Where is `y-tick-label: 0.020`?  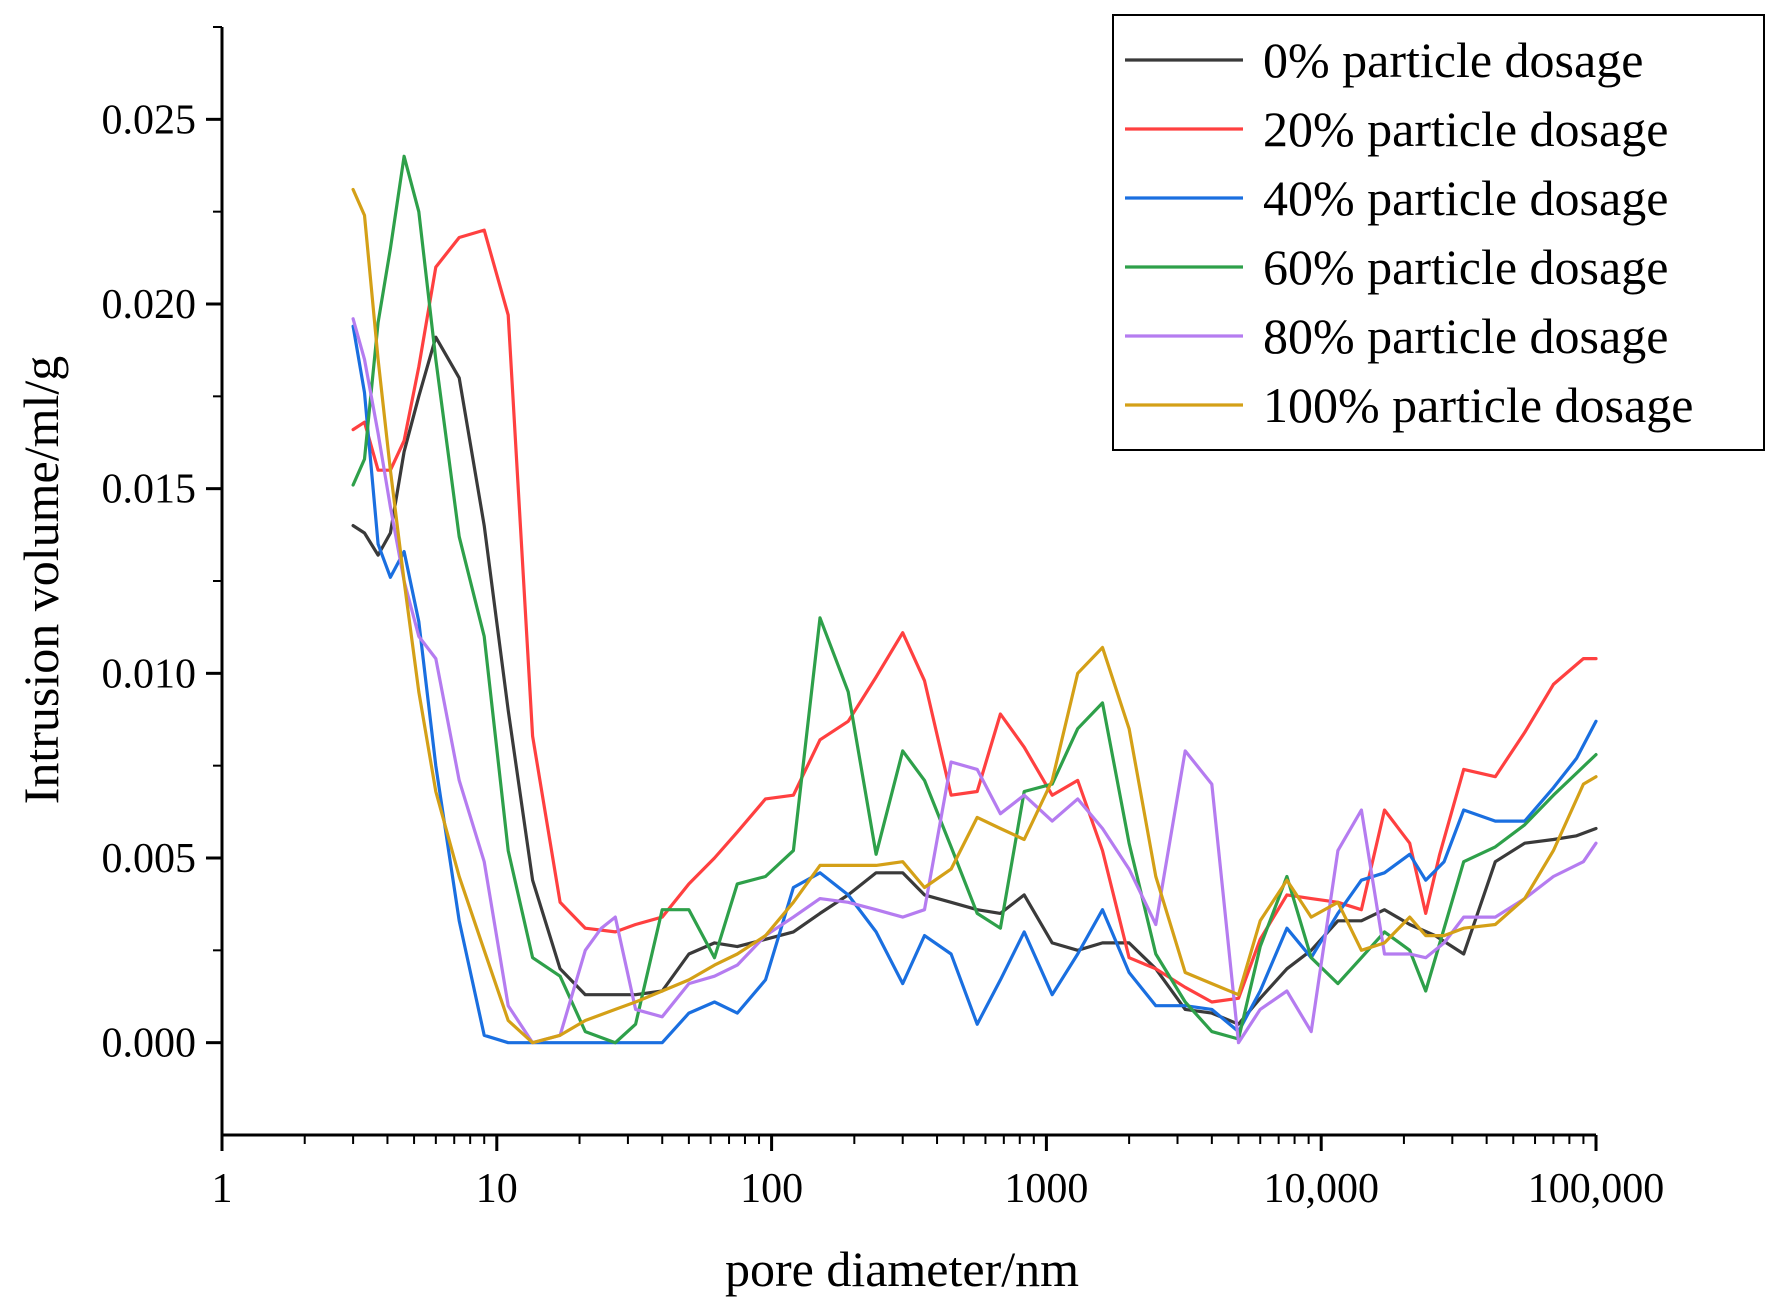
y-tick-label: 0.020 is located at coordinates (149, 305).